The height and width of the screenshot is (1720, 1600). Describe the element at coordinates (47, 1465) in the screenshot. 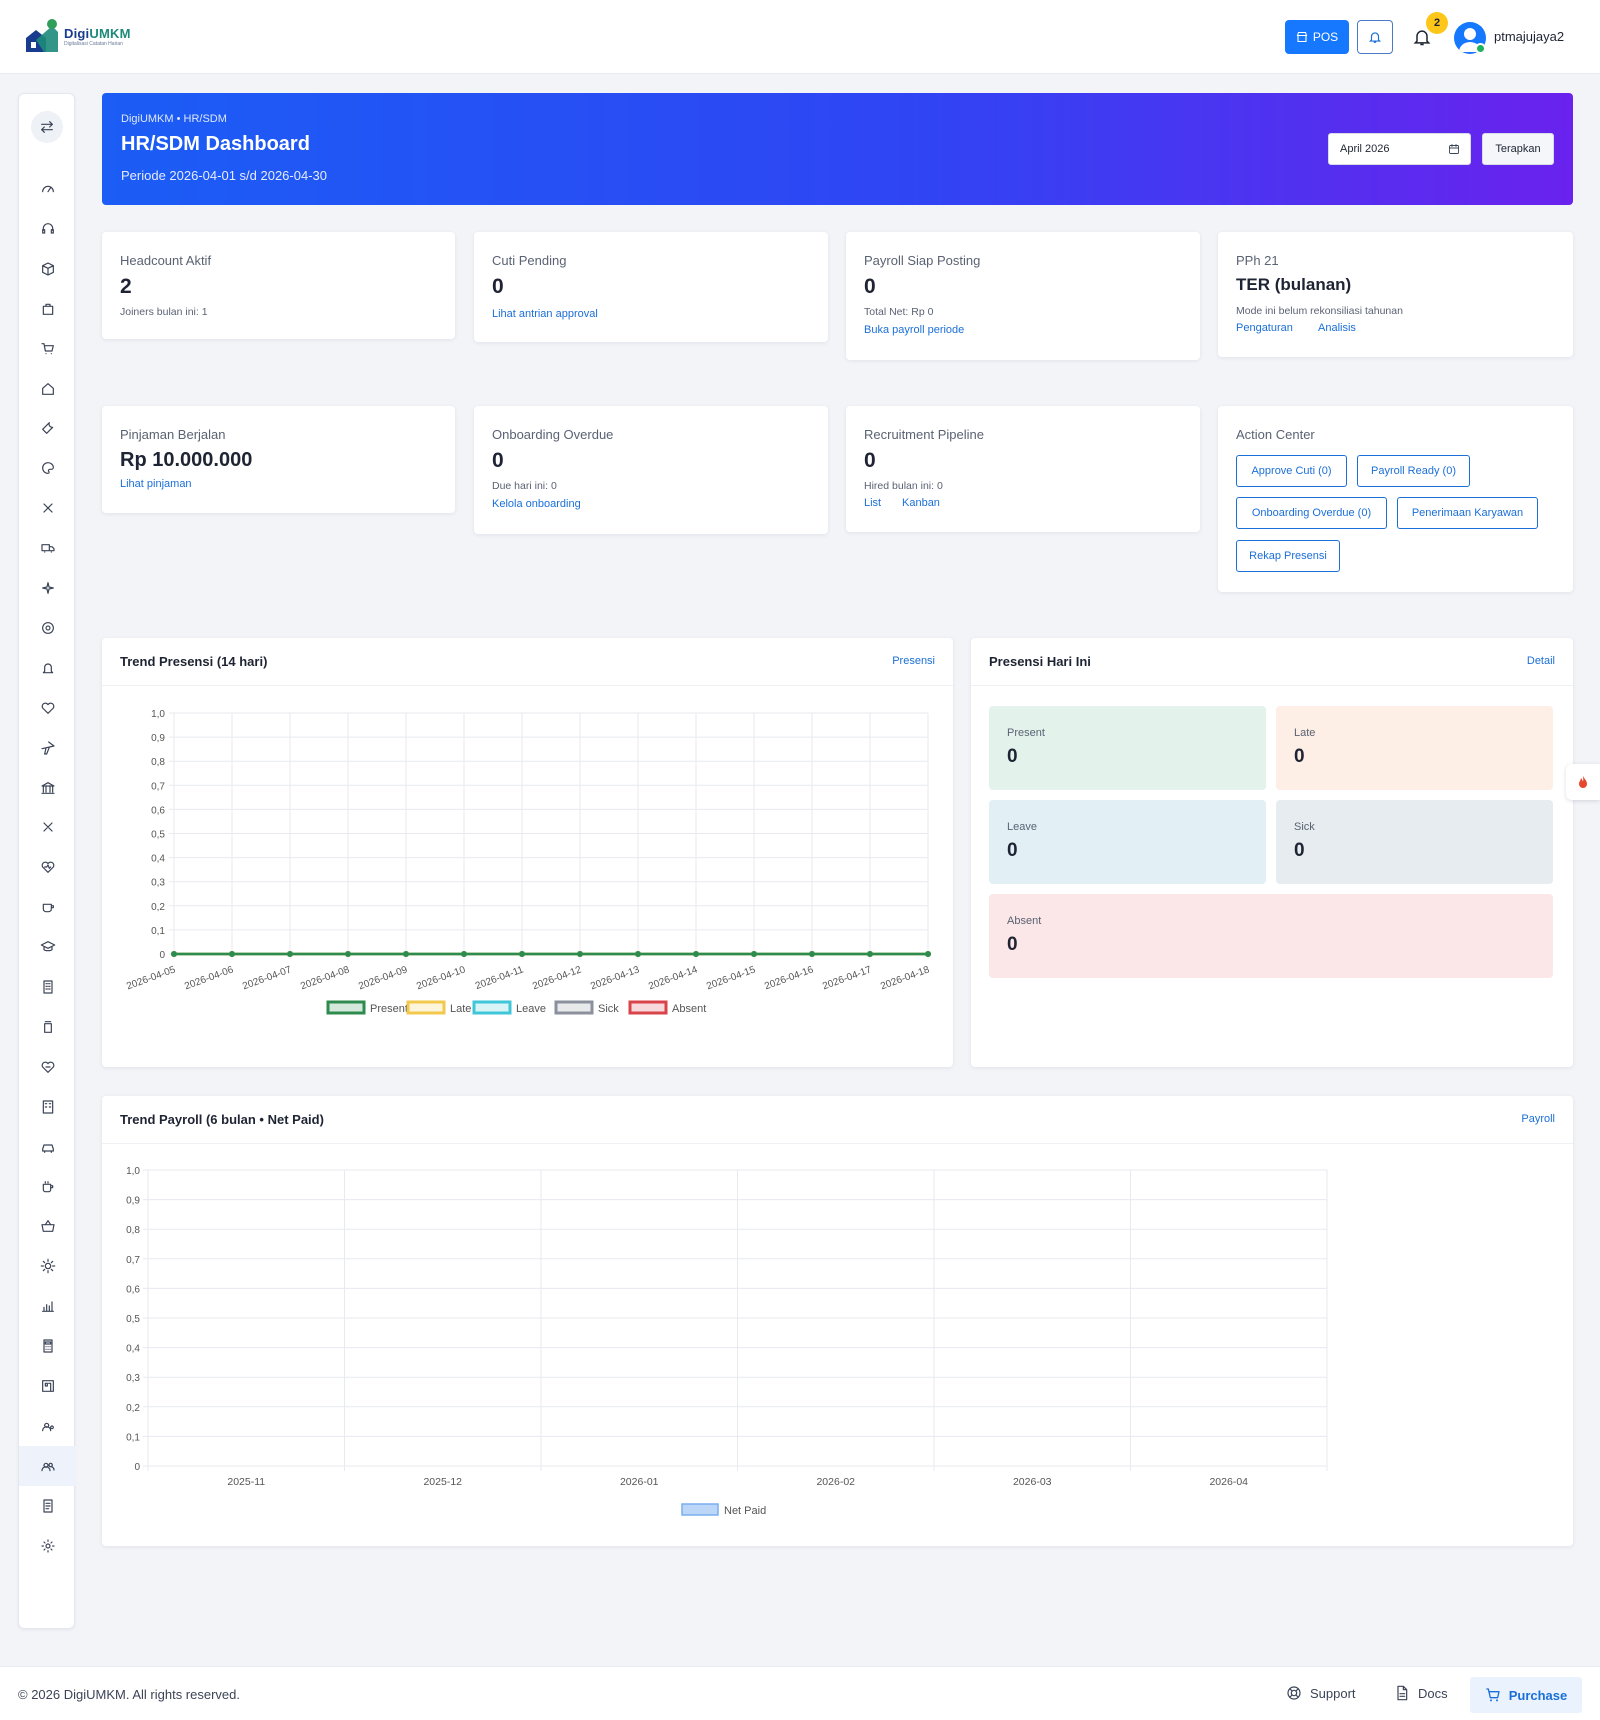

I see `sidebar-item-users` at that location.